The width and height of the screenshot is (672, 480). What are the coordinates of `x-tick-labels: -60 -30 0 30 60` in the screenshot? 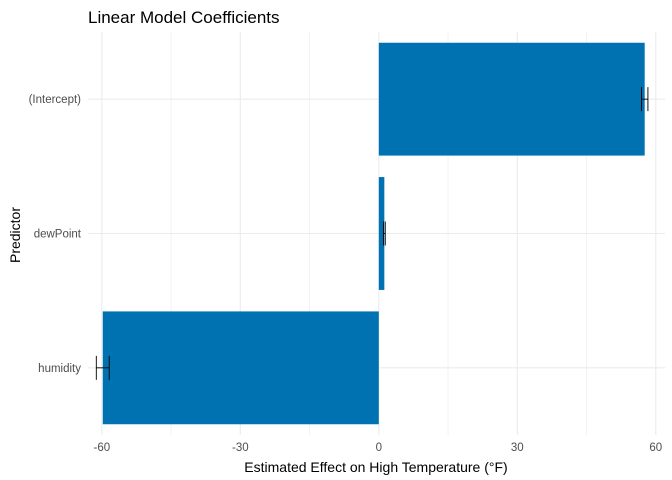 It's located at (378, 448).